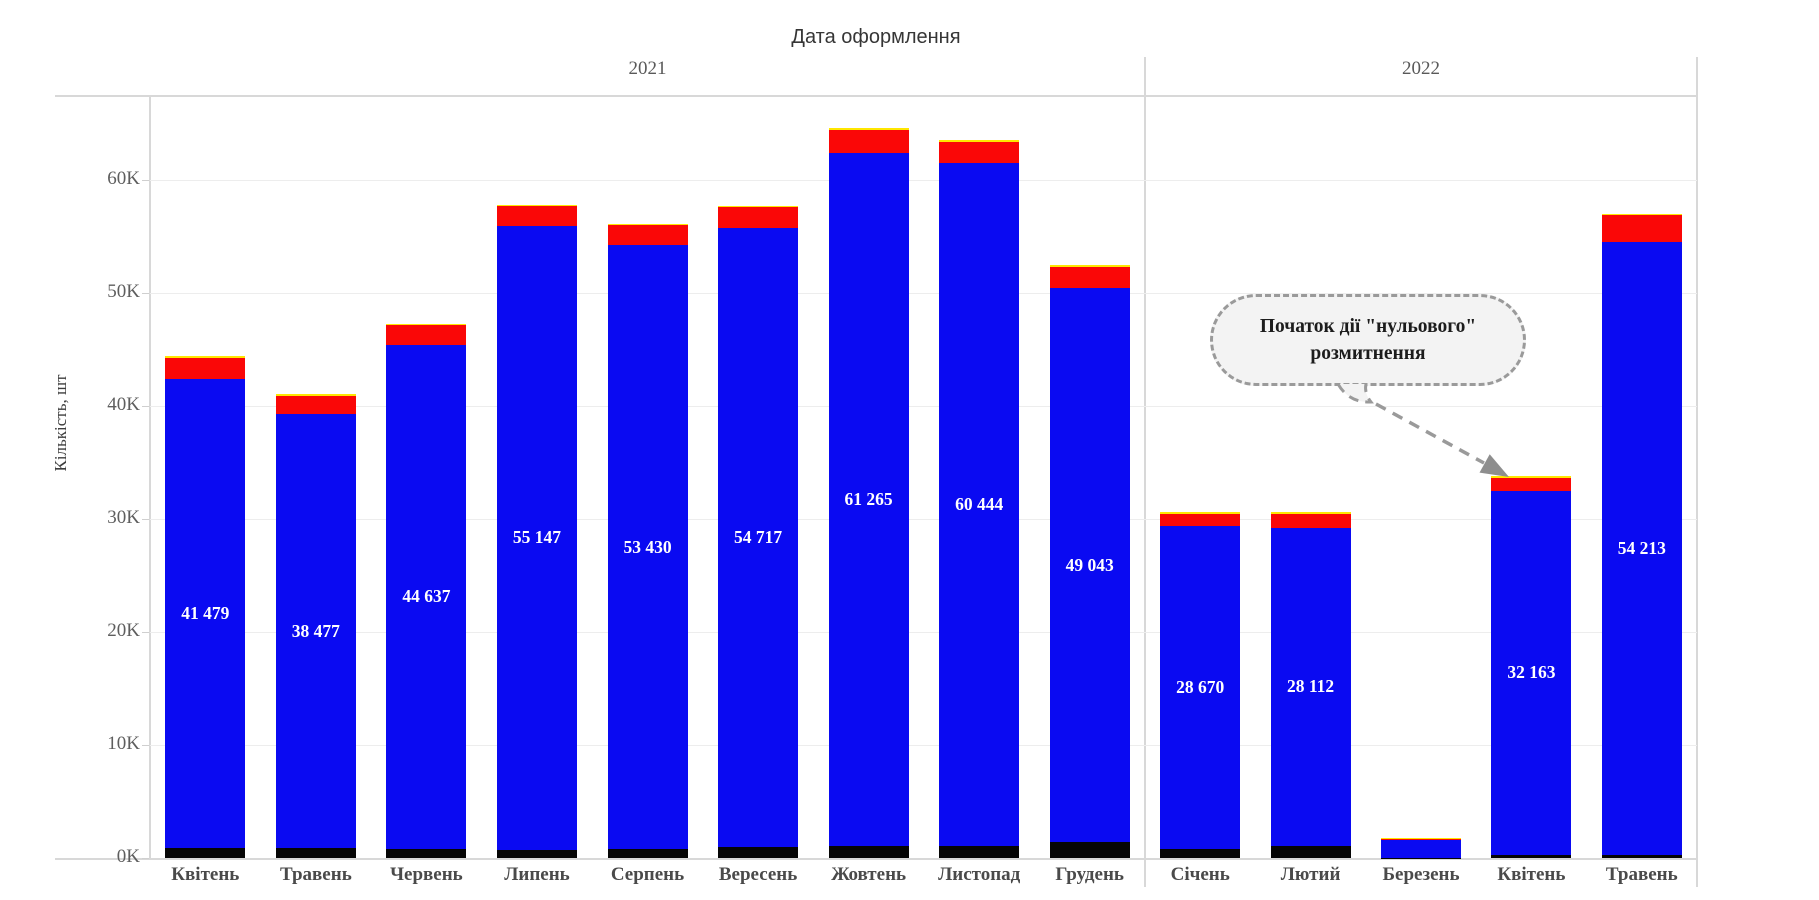 The width and height of the screenshot is (1819, 900). What do you see at coordinates (1494, 465) in the screenshot?
I see `annotation-arrowhead-icon` at bounding box center [1494, 465].